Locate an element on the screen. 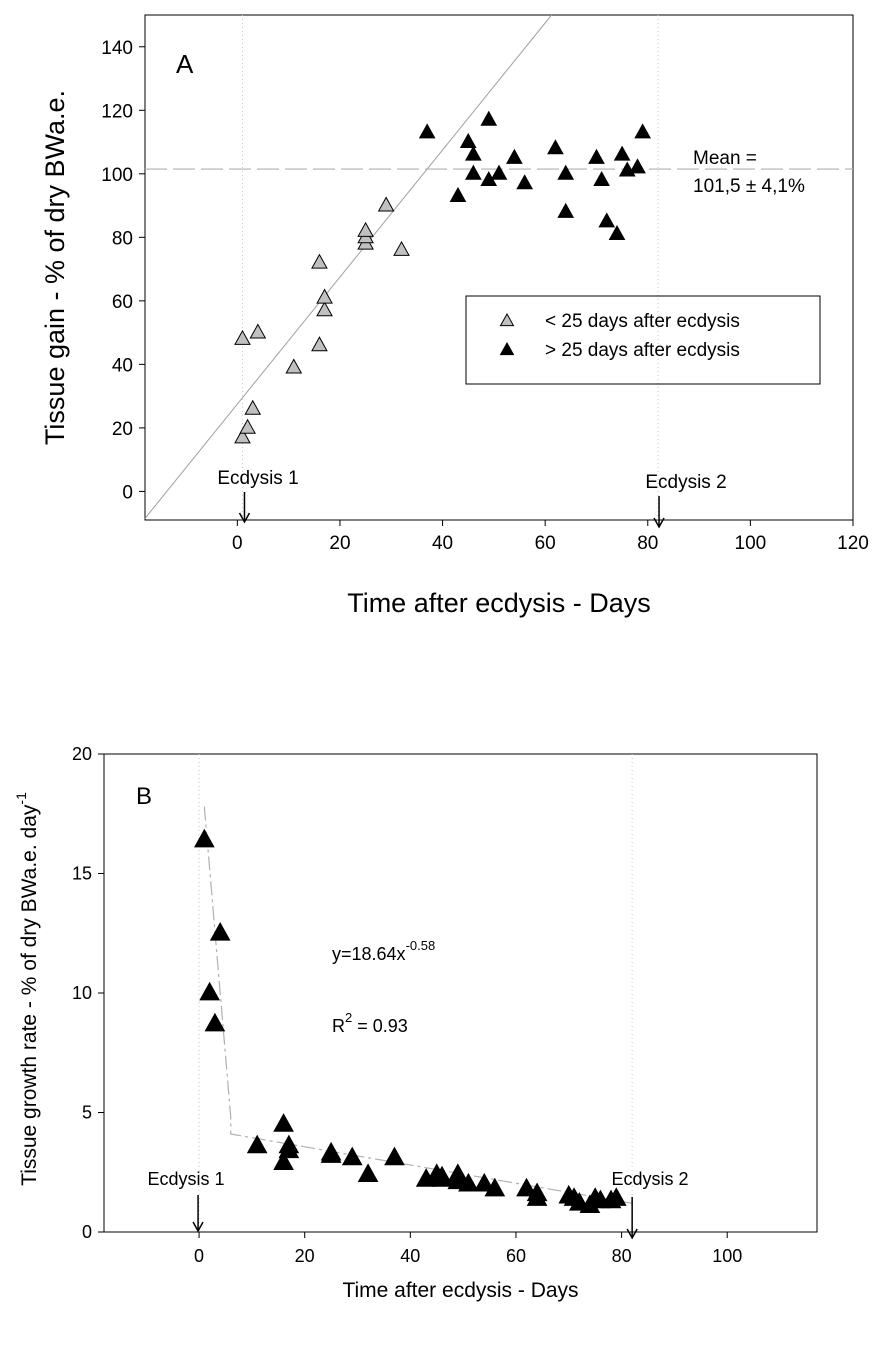 The height and width of the screenshot is (1361, 875). x-tick-label: 0 is located at coordinates (199, 1256).